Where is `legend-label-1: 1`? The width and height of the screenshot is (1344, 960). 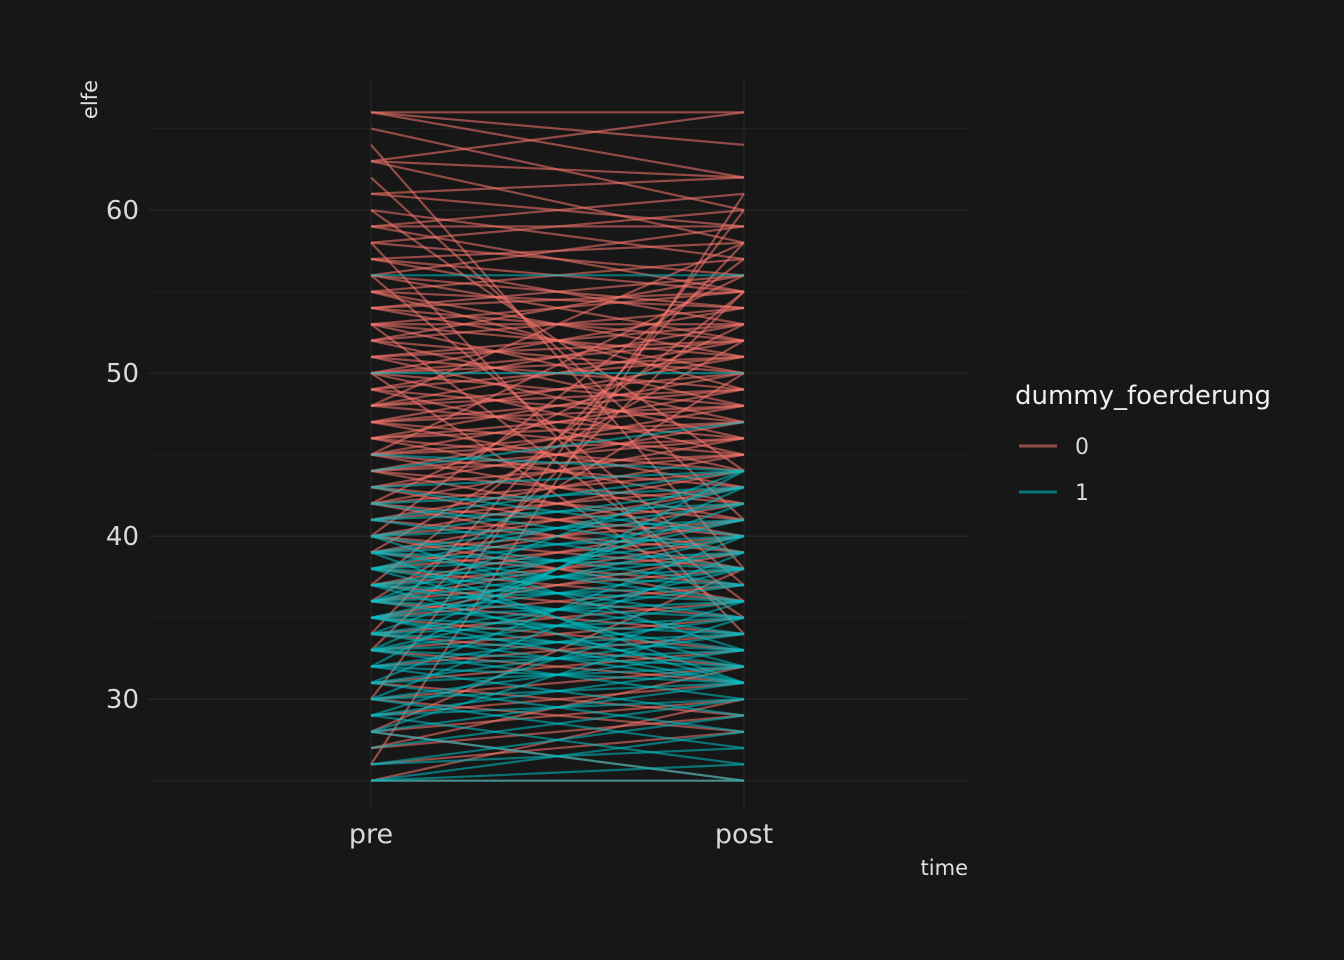
legend-label-1: 1 is located at coordinates (1082, 493).